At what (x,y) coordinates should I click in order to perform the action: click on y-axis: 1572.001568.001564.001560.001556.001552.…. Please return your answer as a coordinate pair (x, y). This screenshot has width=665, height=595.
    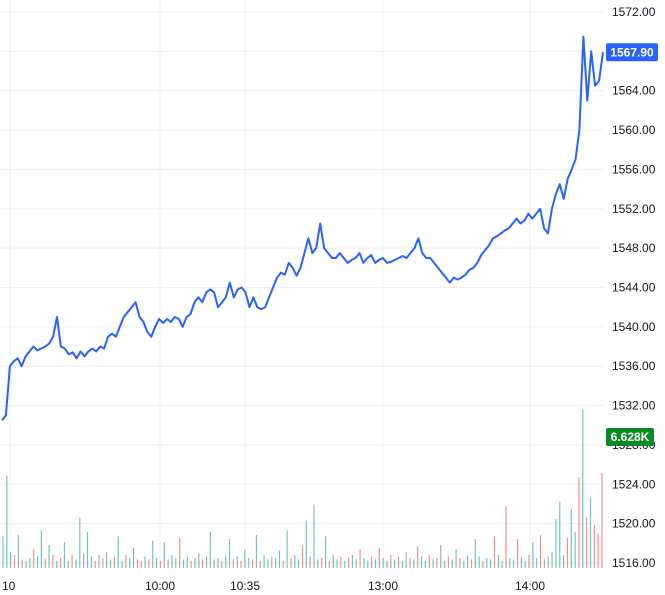
    Looking at the image, I should click on (634, 287).